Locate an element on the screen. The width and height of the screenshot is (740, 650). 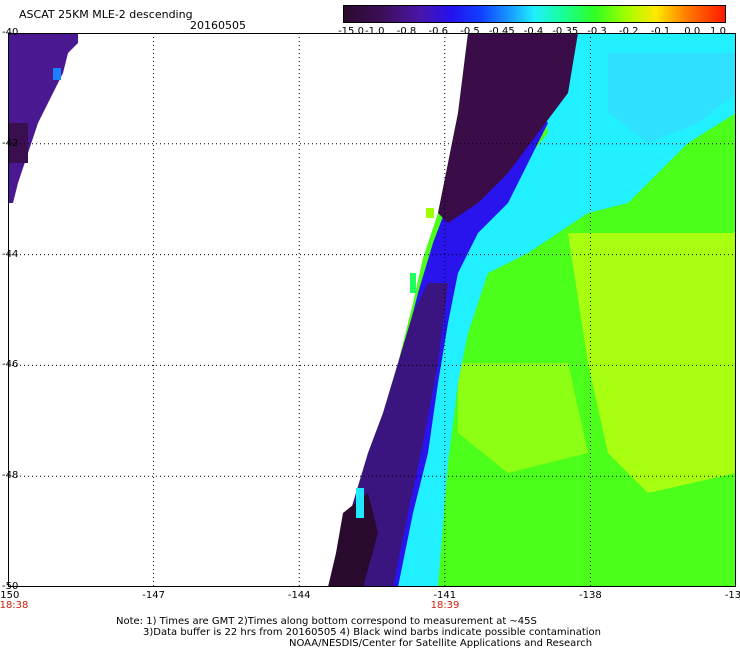
lon-tick-label: -144 is located at coordinates (299, 595).